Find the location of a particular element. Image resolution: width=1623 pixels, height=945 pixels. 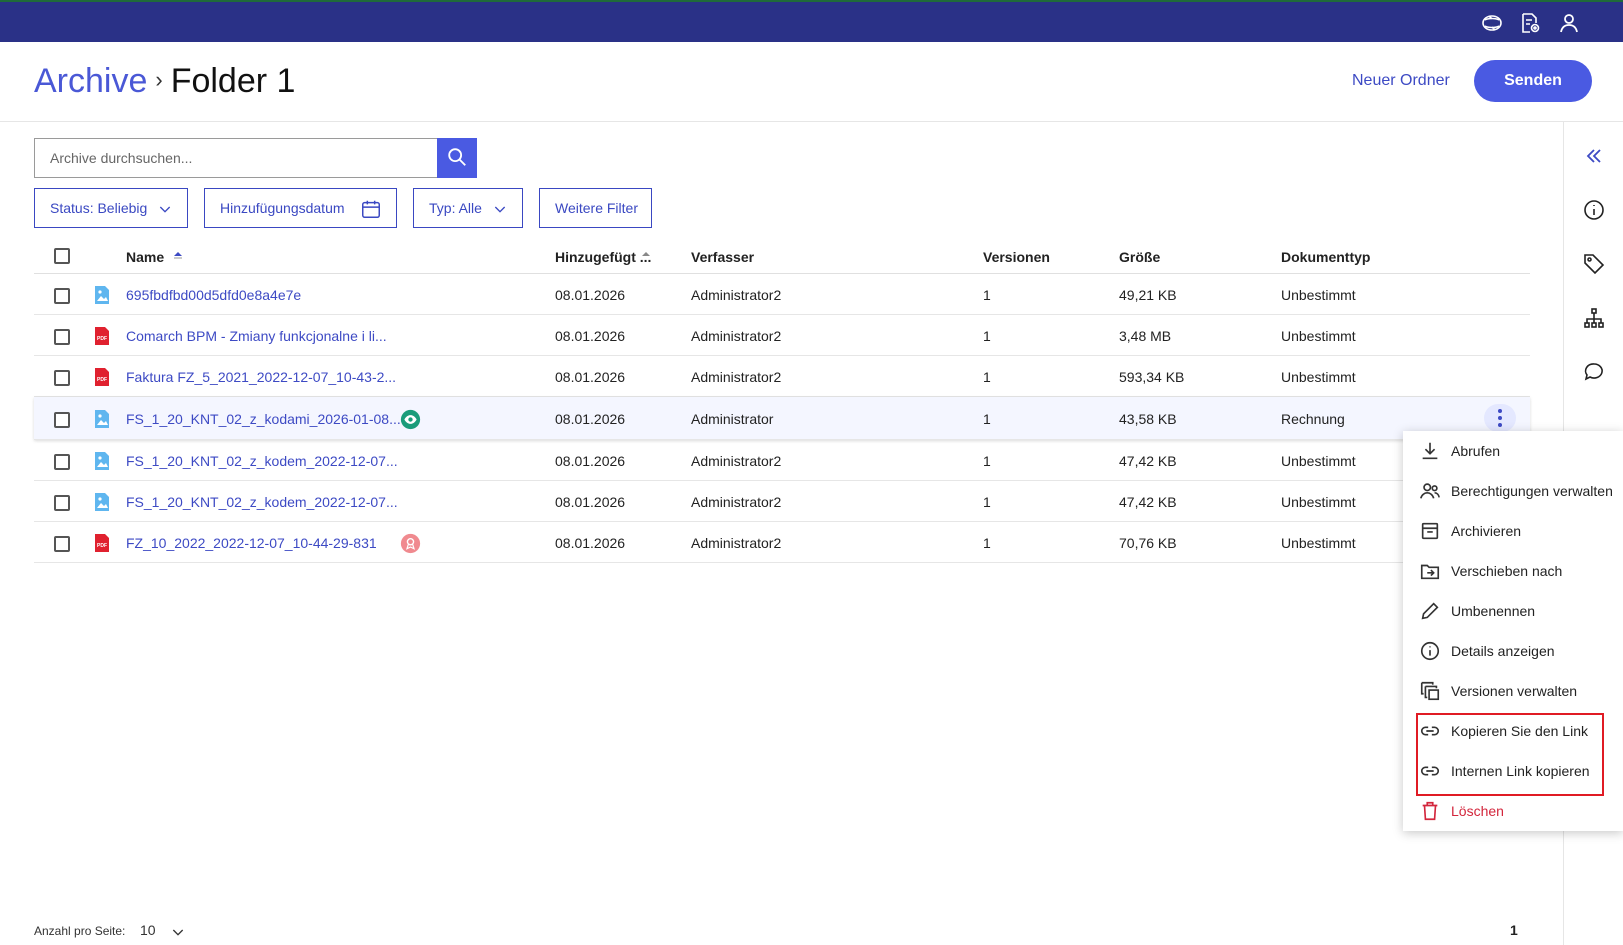

sort-asc-icon is located at coordinates (178, 257).